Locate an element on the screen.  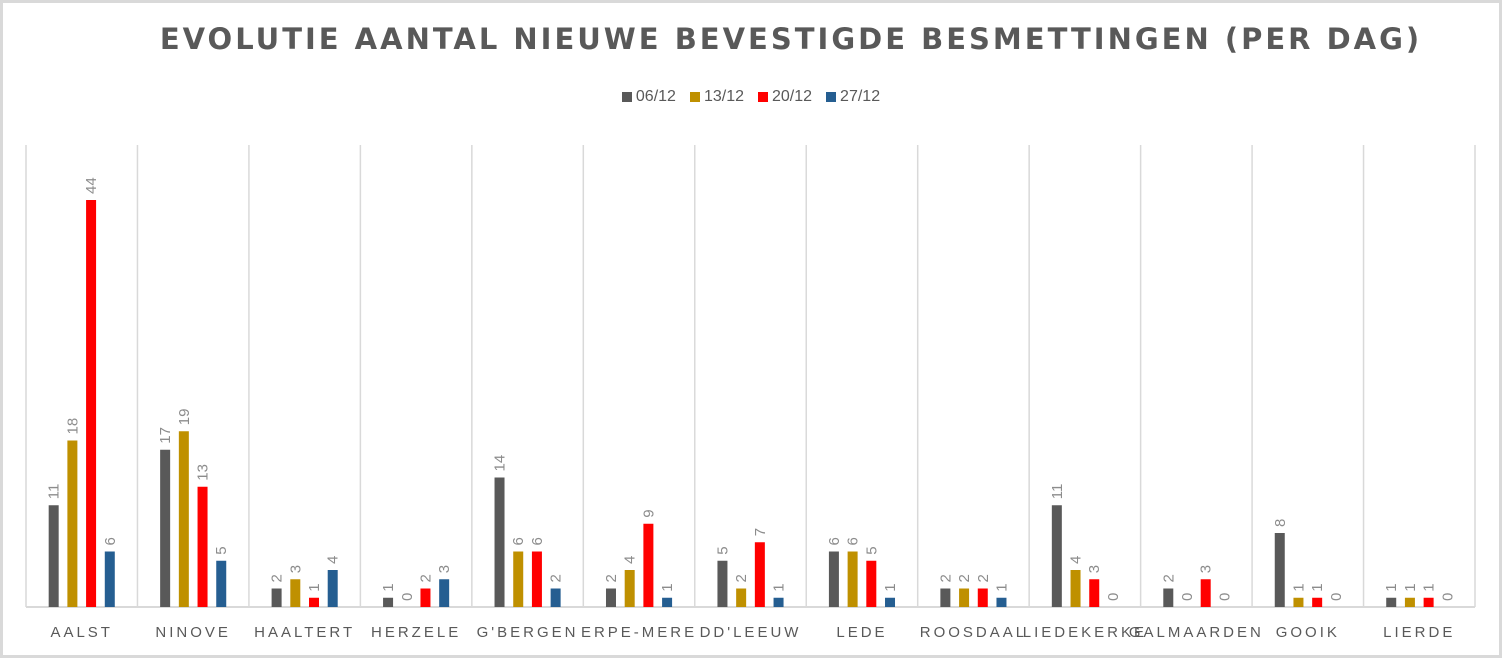
category-label: GOOIK is located at coordinates (1308, 632).